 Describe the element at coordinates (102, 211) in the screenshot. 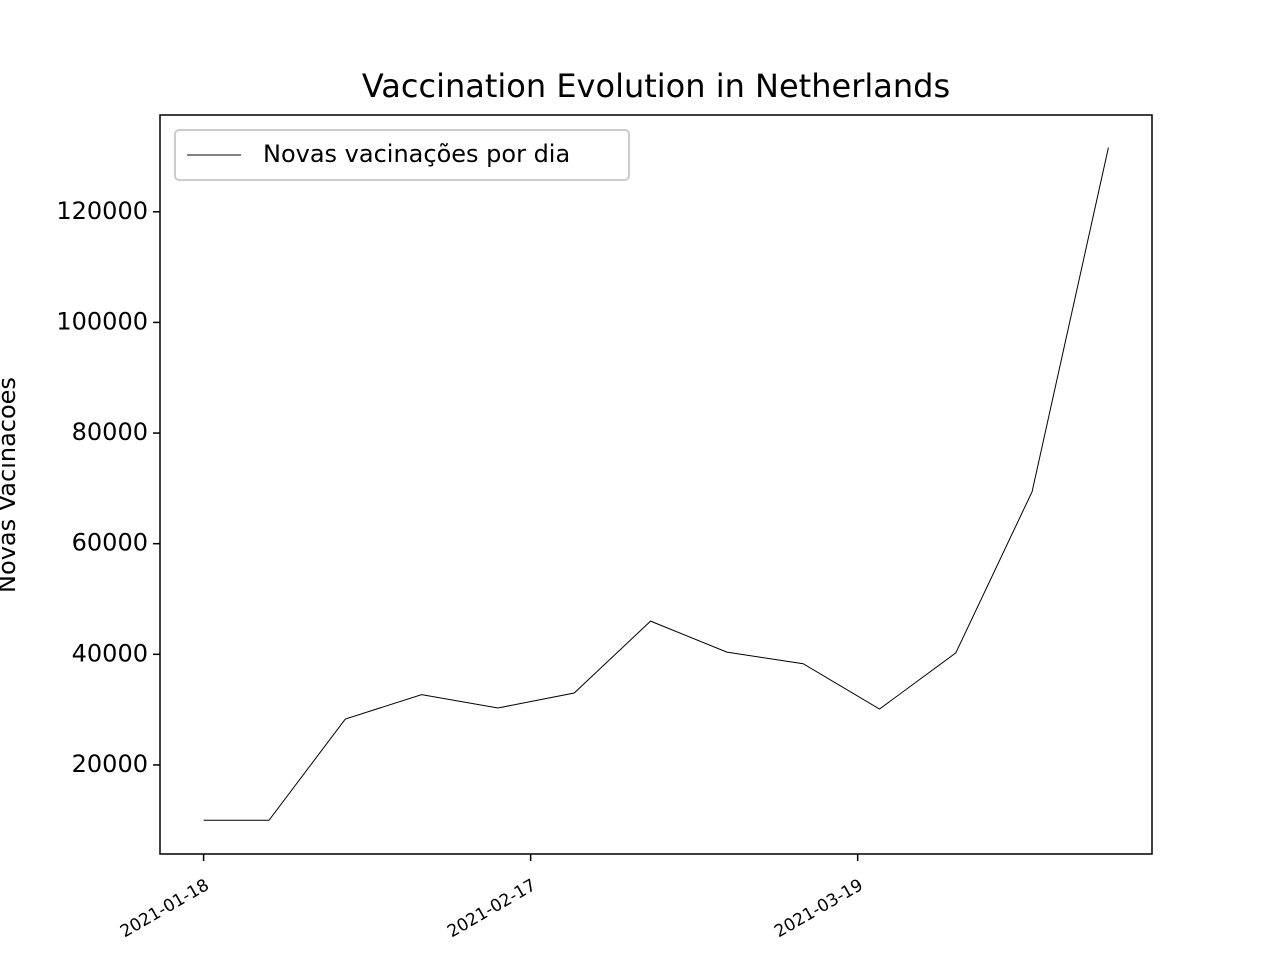

I see `y-tick-label: 120000` at that location.